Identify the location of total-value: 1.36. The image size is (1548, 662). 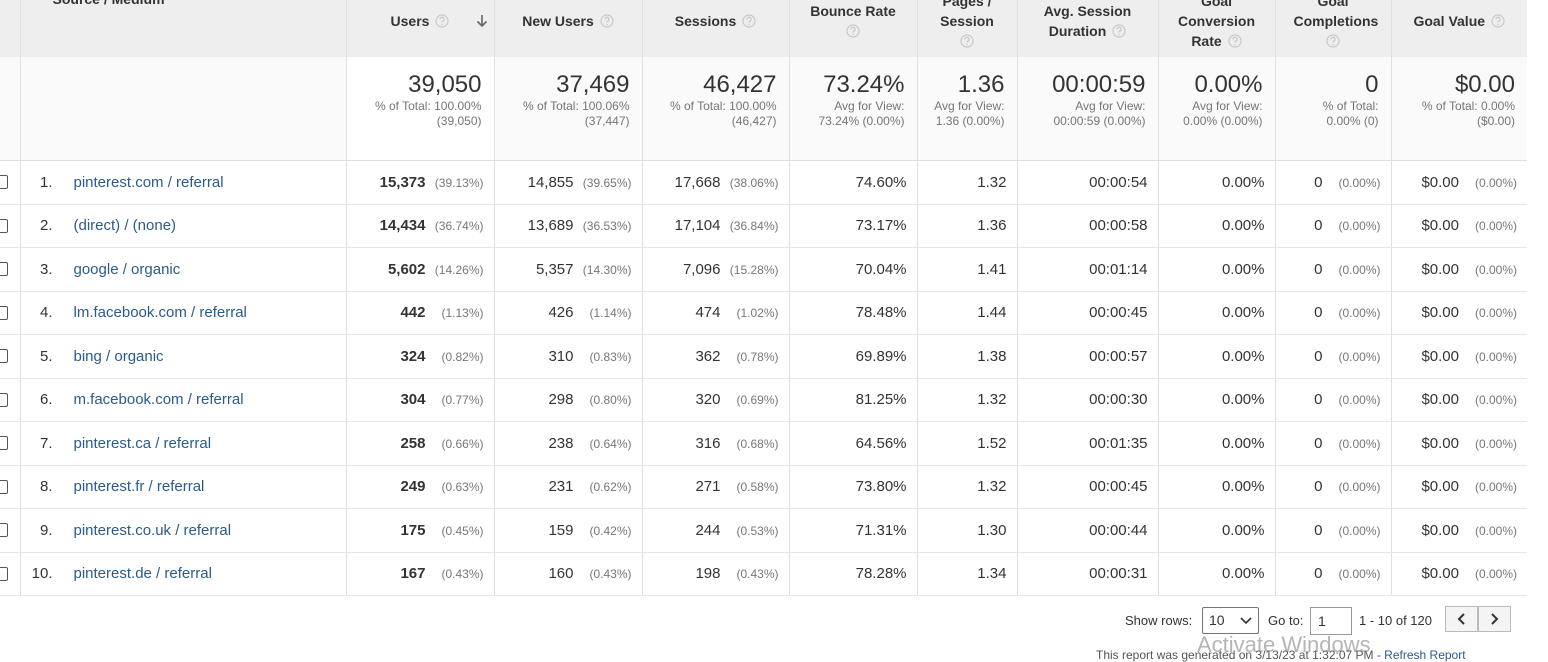
(981, 84).